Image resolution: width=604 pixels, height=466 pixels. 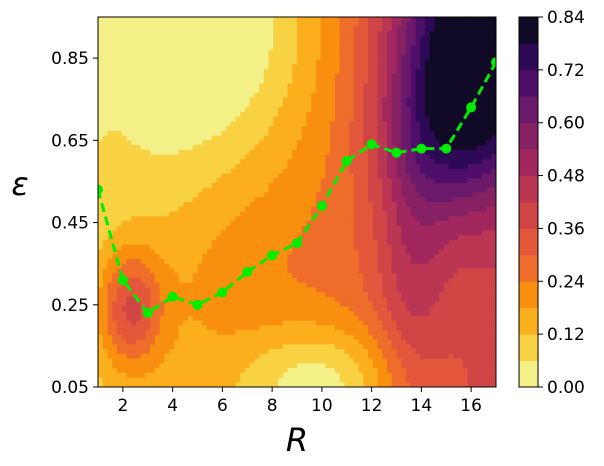 I want to click on colorbar-tick-label: 0.60, so click(x=566, y=124).